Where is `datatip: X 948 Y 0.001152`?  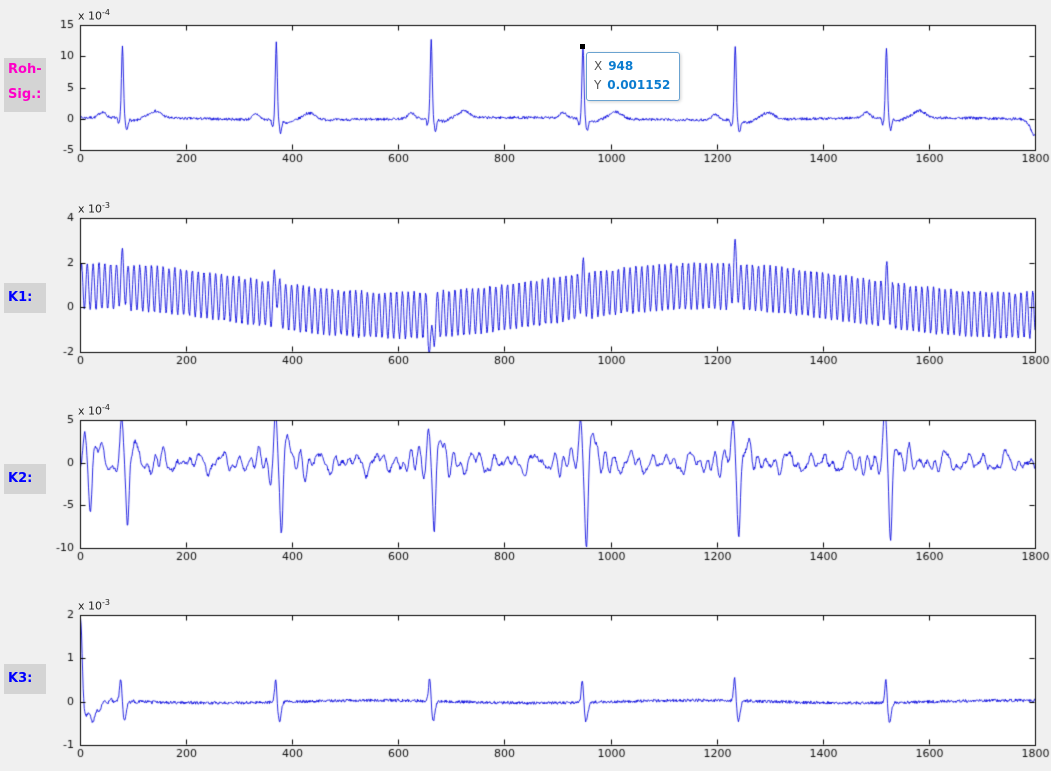
datatip: X 948 Y 0.001152 is located at coordinates (633, 76).